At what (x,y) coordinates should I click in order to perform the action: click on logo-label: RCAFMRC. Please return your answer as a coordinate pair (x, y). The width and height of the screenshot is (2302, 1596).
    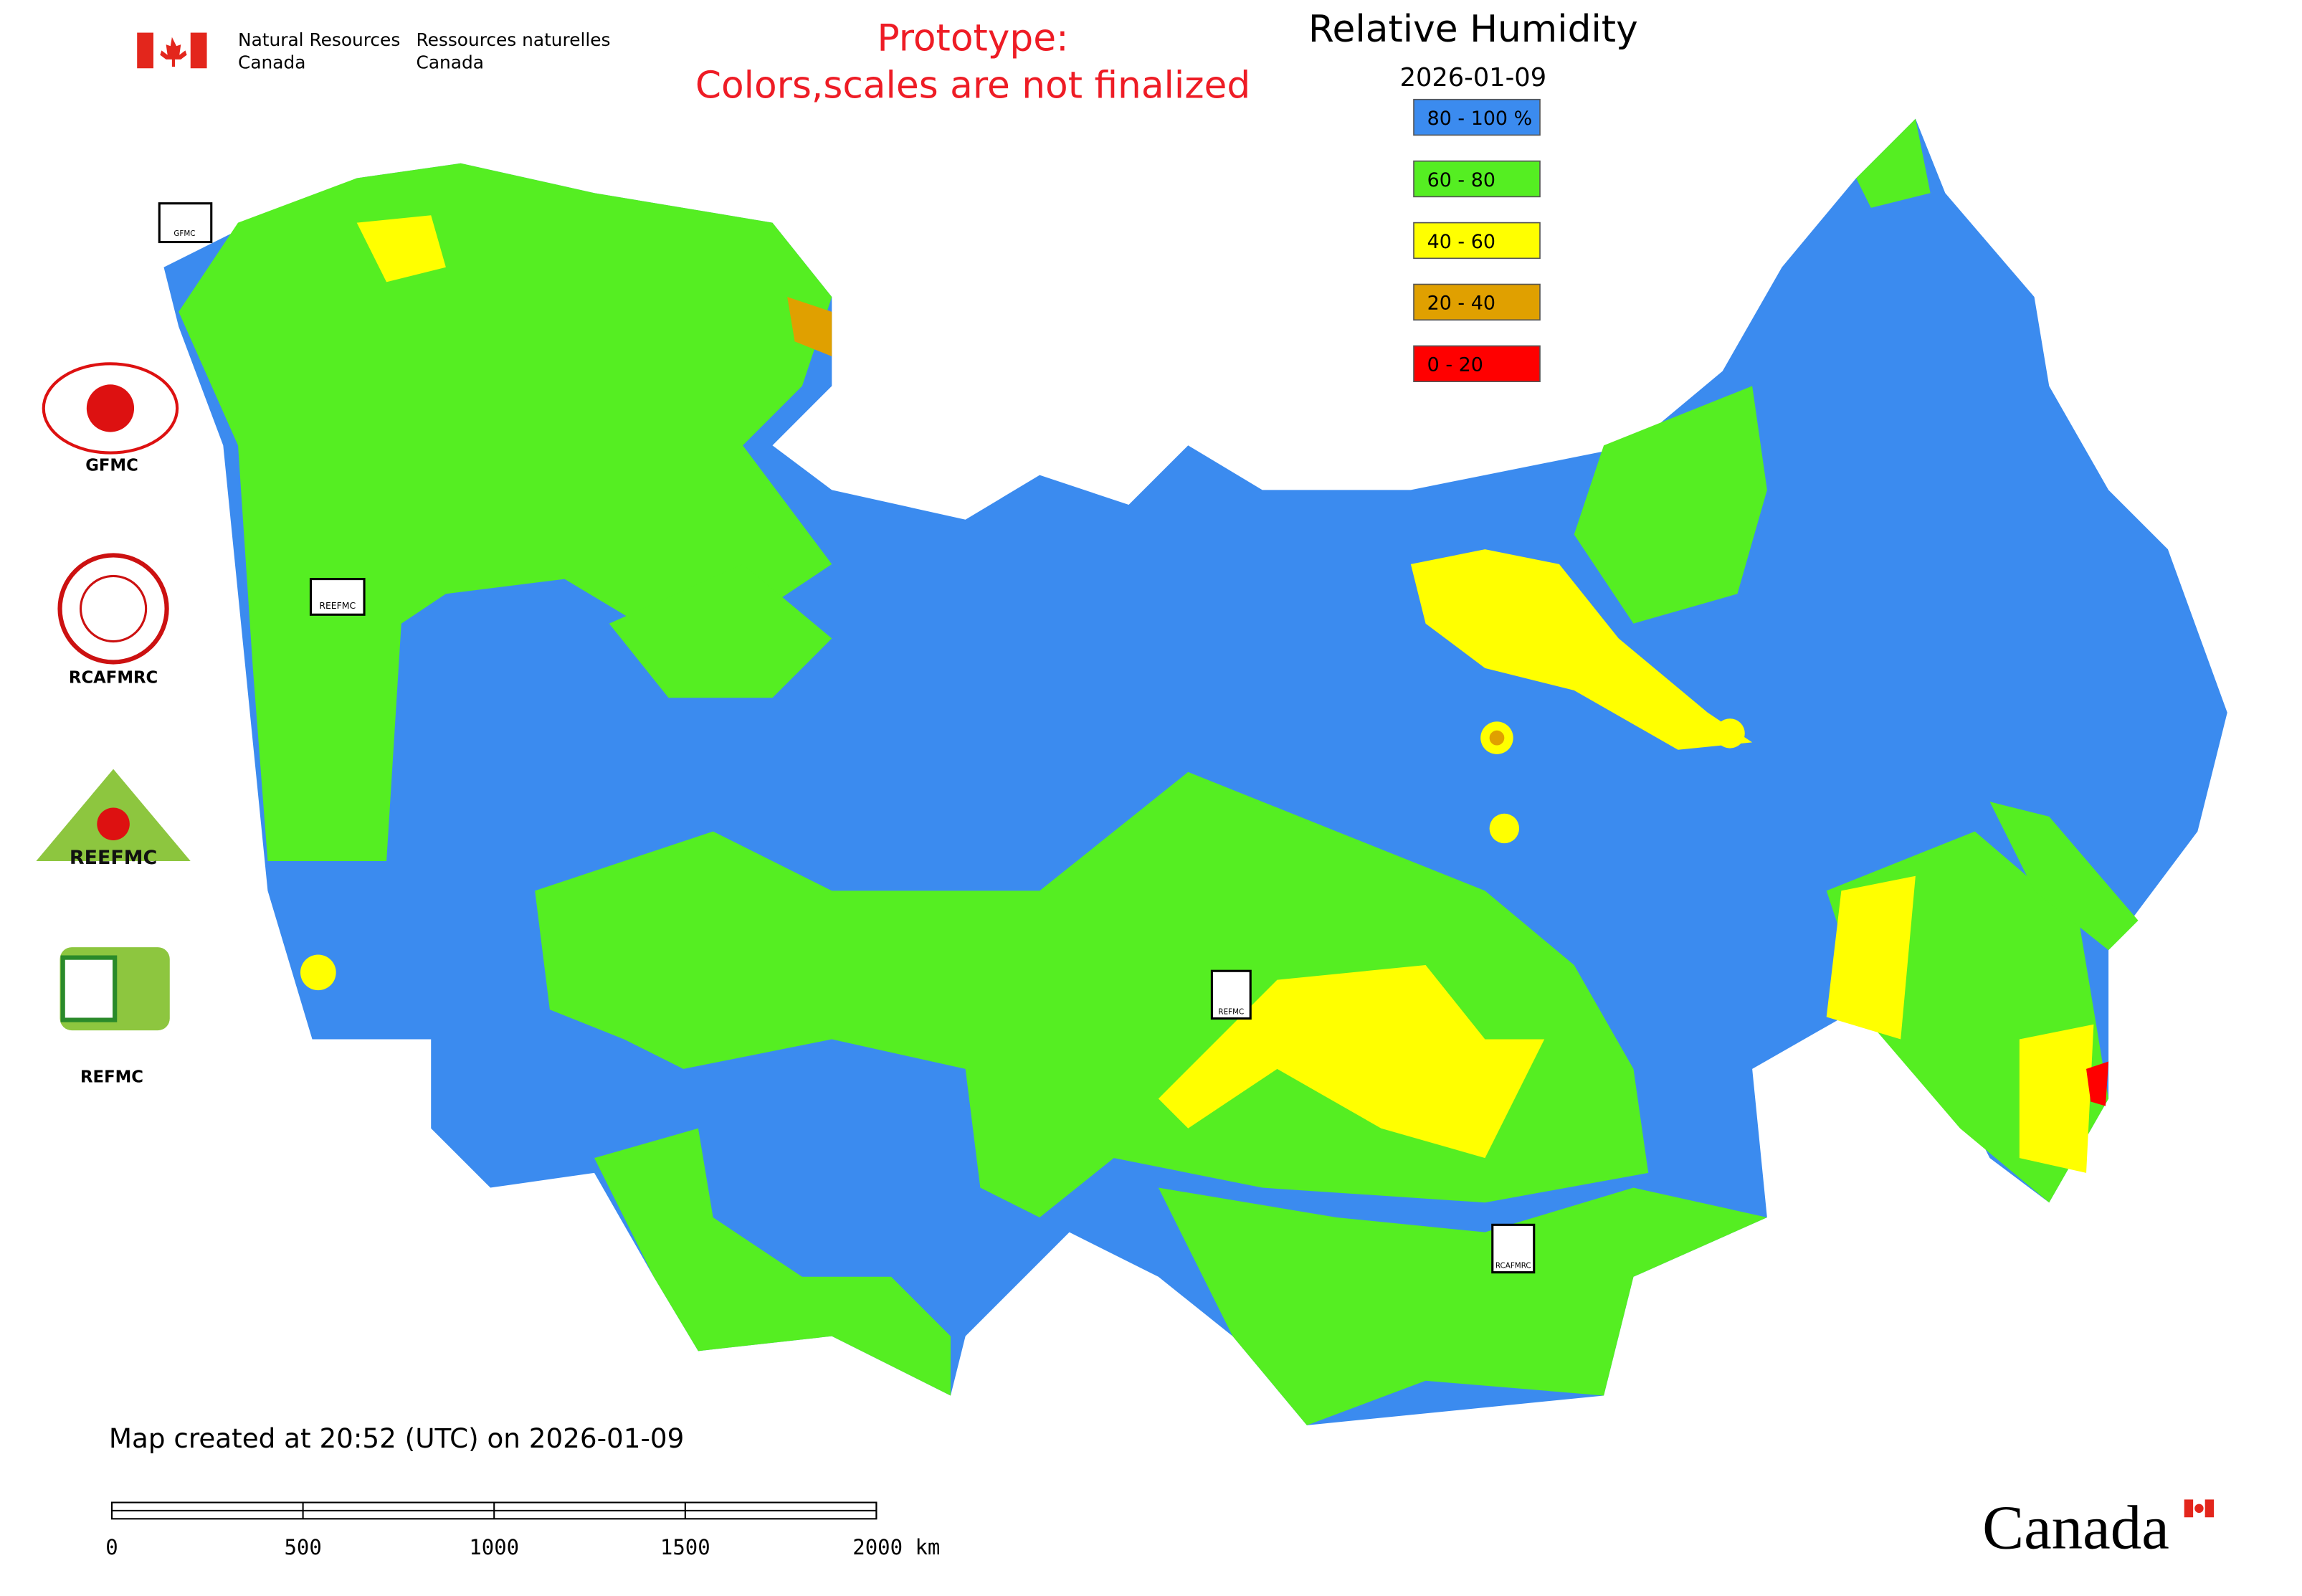
    Looking at the image, I should click on (113, 678).